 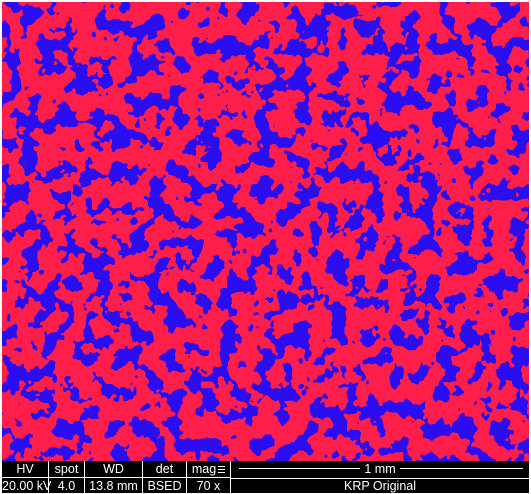 I want to click on det-label: det, so click(x=164, y=469).